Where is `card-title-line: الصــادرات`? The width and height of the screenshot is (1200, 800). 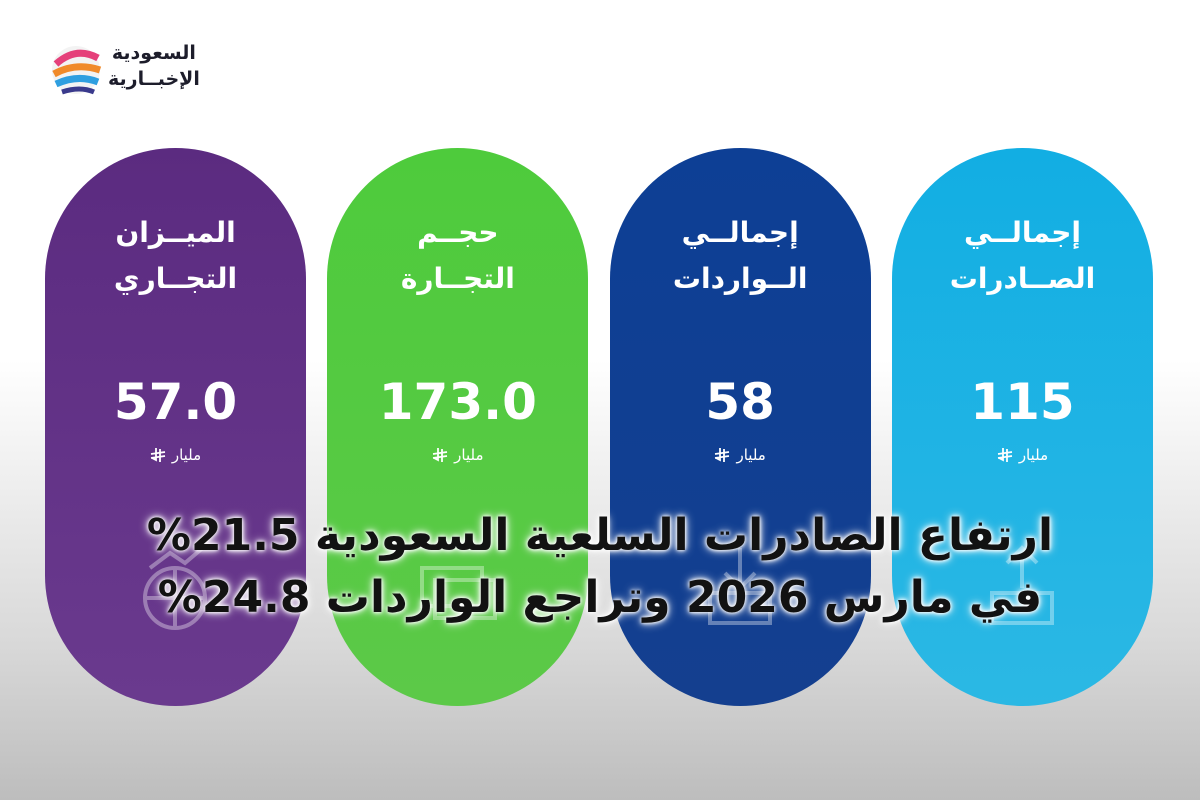
card-title-line: الصــادرات is located at coordinates (1022, 278).